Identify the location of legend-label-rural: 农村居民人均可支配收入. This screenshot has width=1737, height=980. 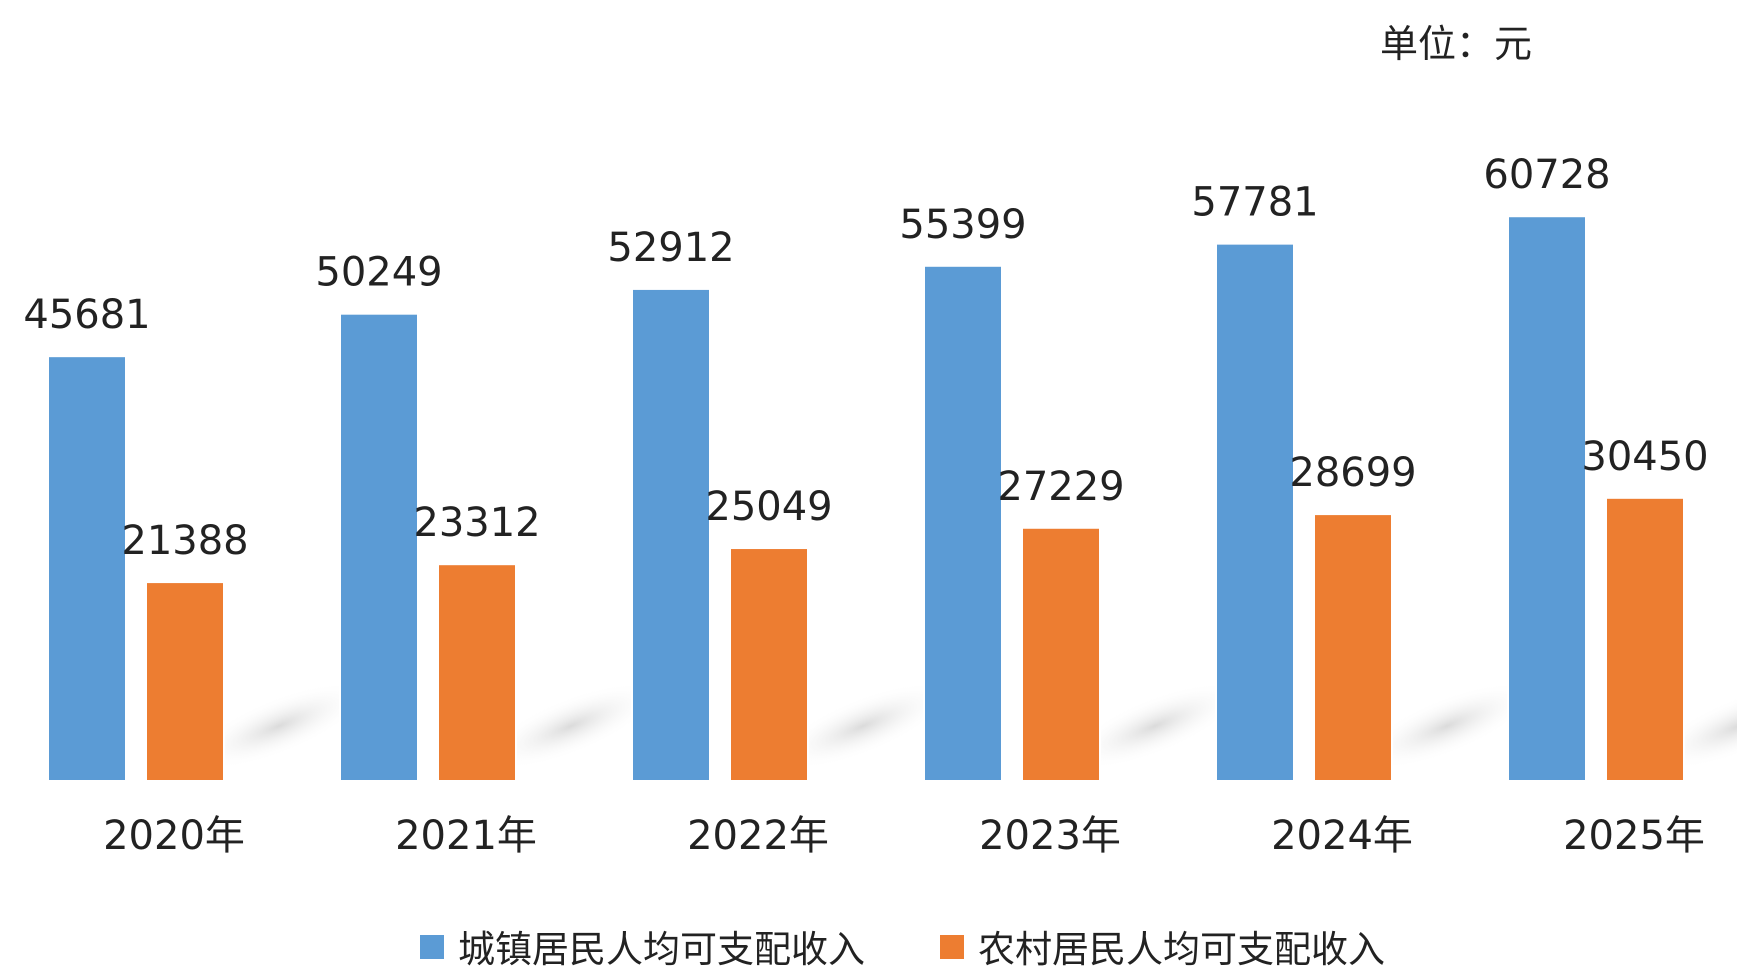
(1181, 949).